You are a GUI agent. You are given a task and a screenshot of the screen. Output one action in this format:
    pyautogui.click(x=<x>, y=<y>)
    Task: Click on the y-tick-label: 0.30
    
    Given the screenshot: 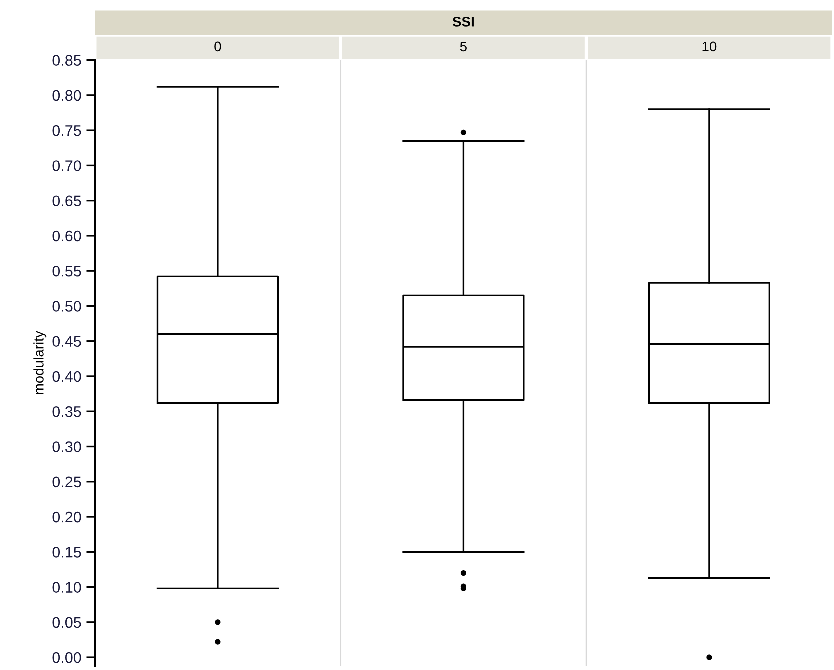 What is the action you would take?
    pyautogui.click(x=67, y=447)
    